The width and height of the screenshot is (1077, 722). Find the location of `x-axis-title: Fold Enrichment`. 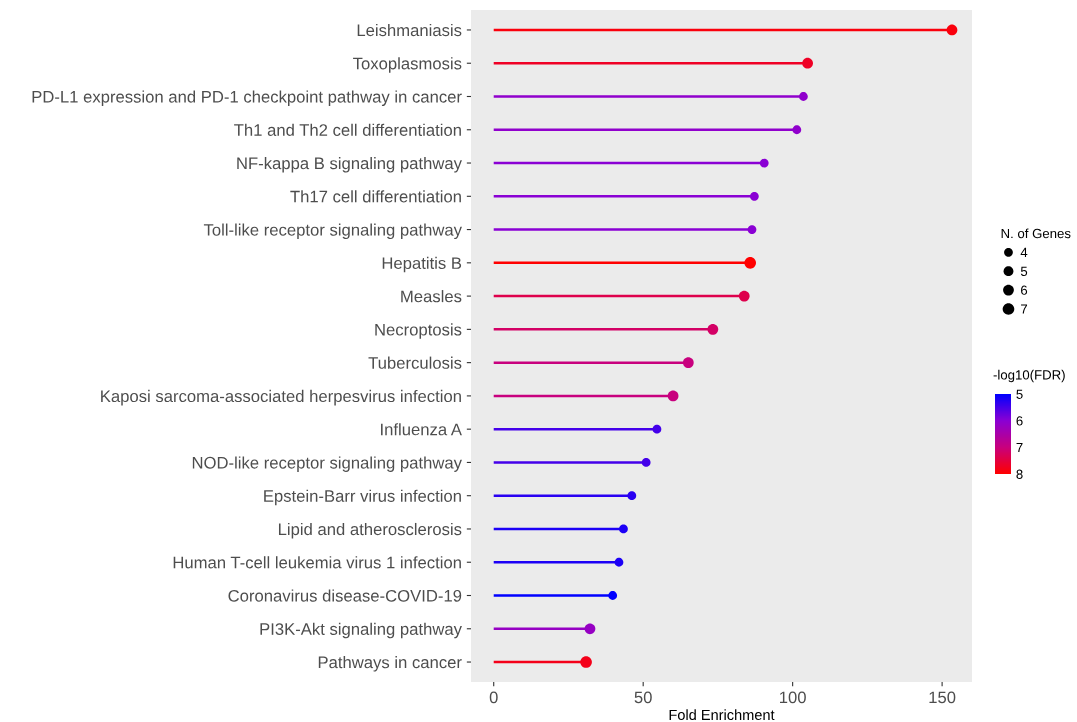

x-axis-title: Fold Enrichment is located at coordinates (722, 715).